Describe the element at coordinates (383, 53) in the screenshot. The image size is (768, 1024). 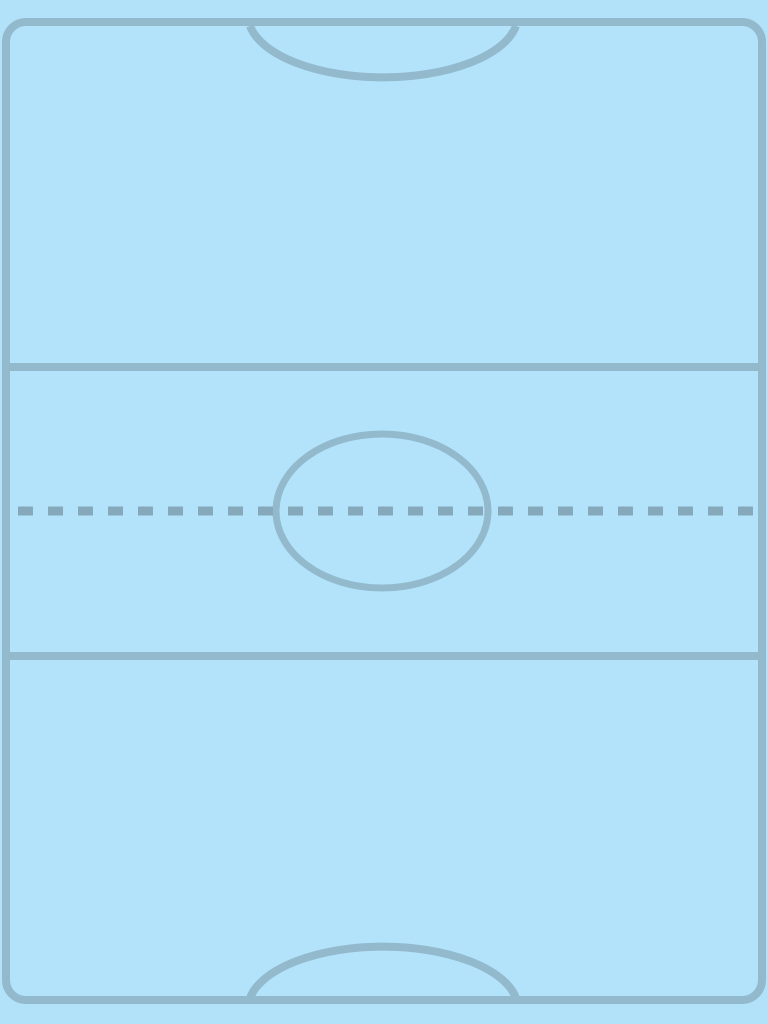
I see `top-goal-crease` at that location.